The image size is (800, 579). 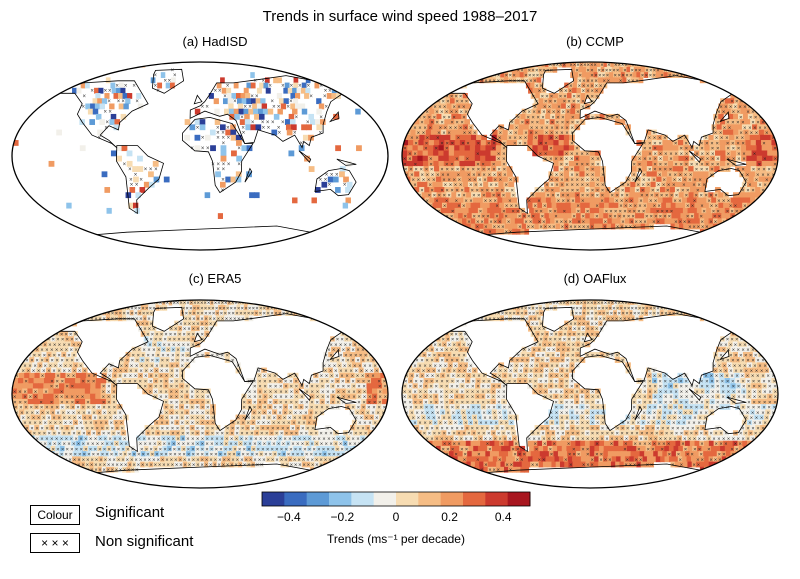 What do you see at coordinates (215, 278) in the screenshot?
I see `panel-c-title: (c) ERA5` at bounding box center [215, 278].